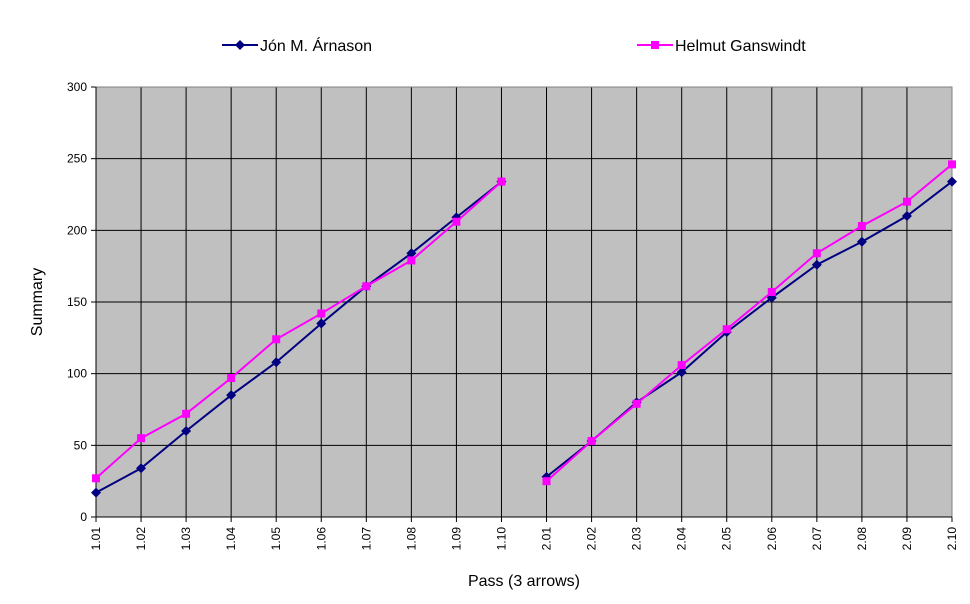  I want to click on x-tick-label: 2.01, so click(547, 539).